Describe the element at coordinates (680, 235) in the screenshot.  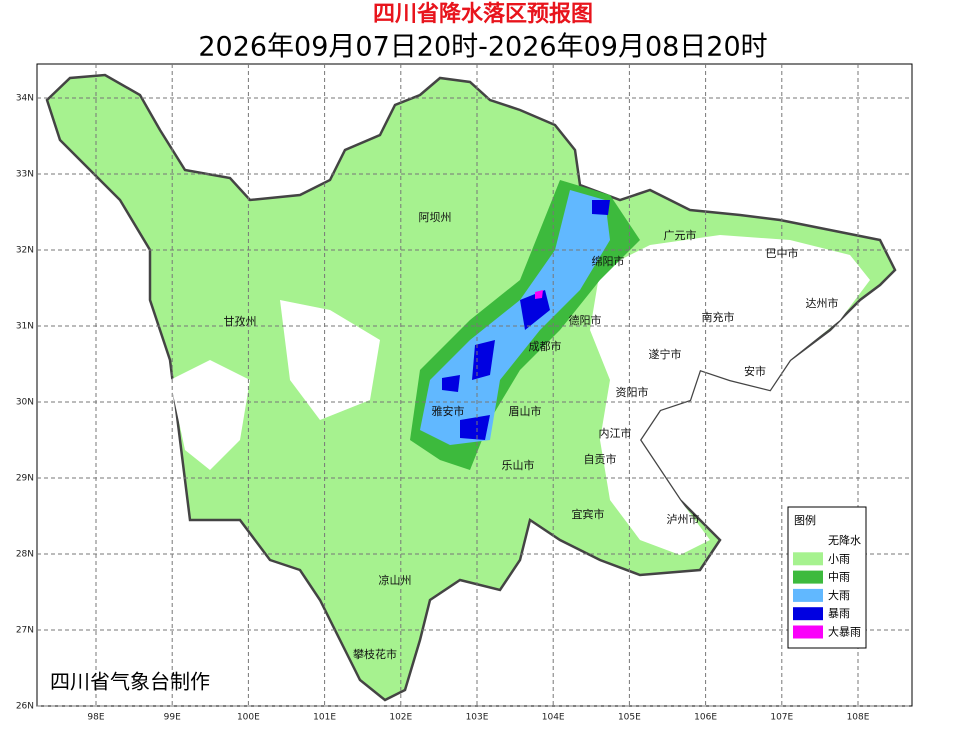
I see `city-label: 广元市` at that location.